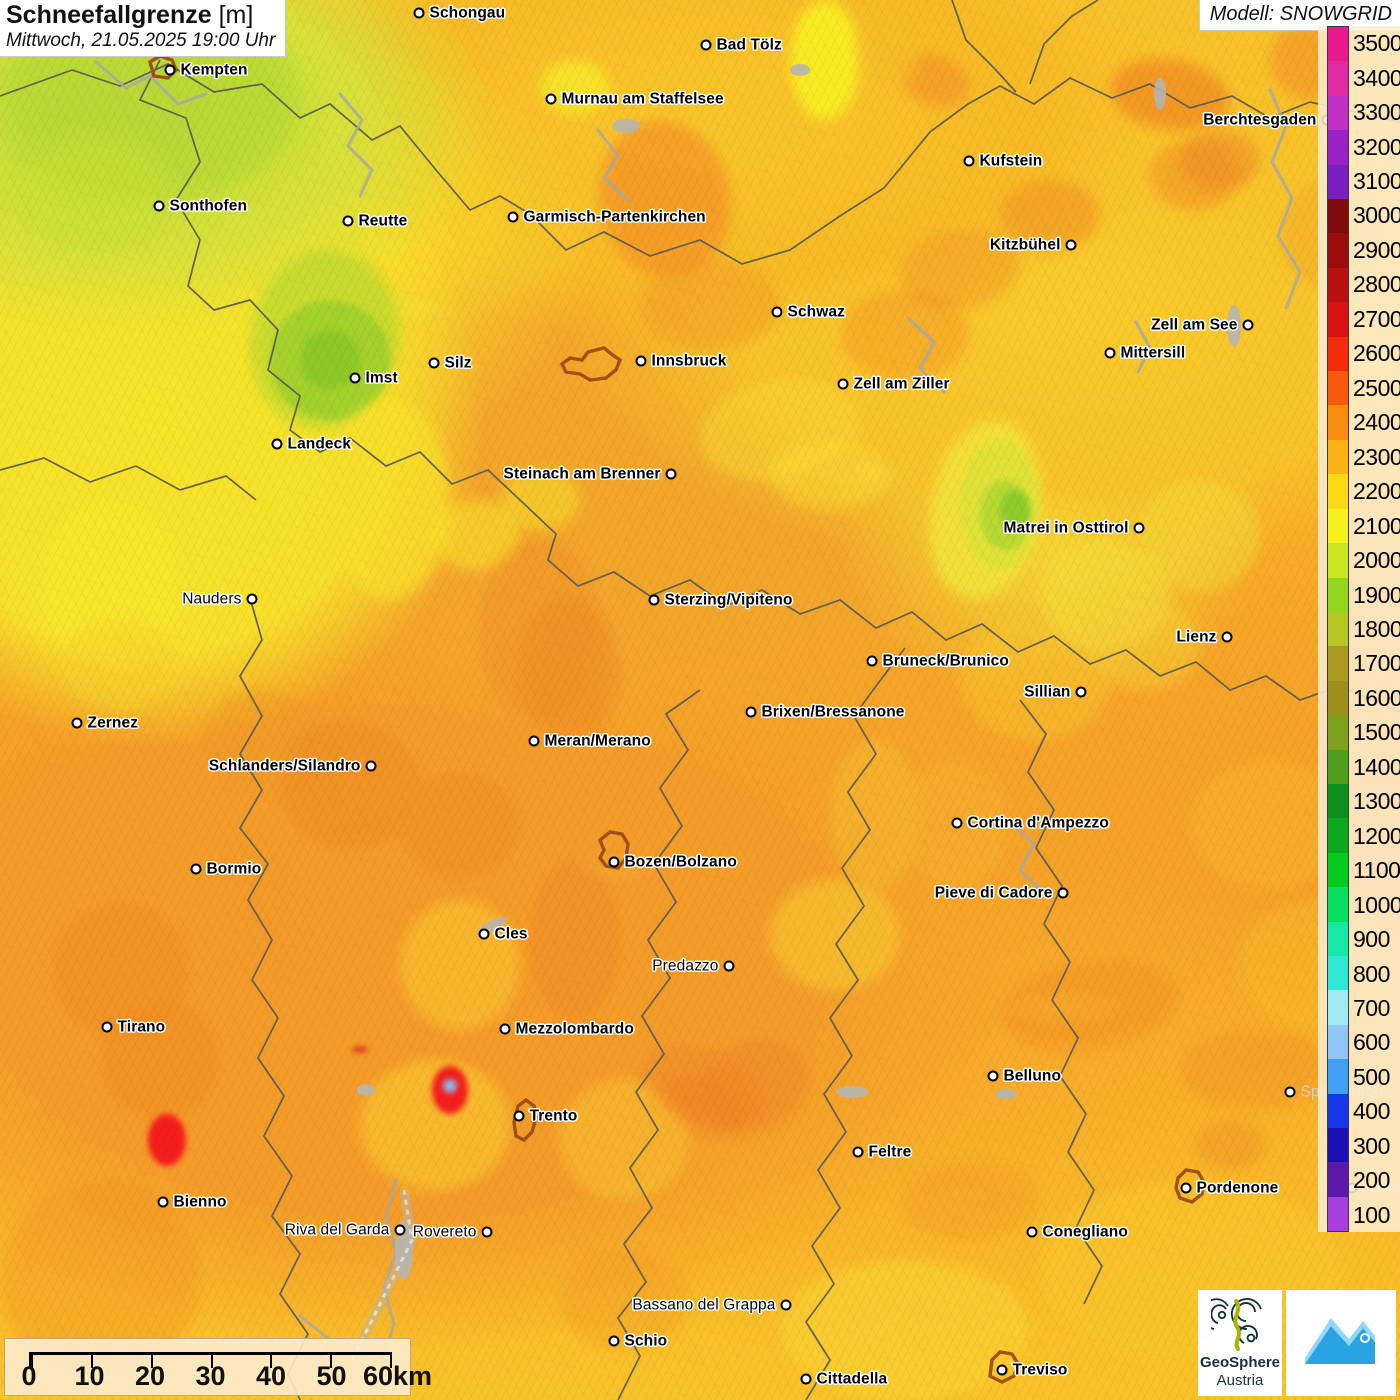  I want to click on city-marker: Kitzbühel, so click(1033, 244).